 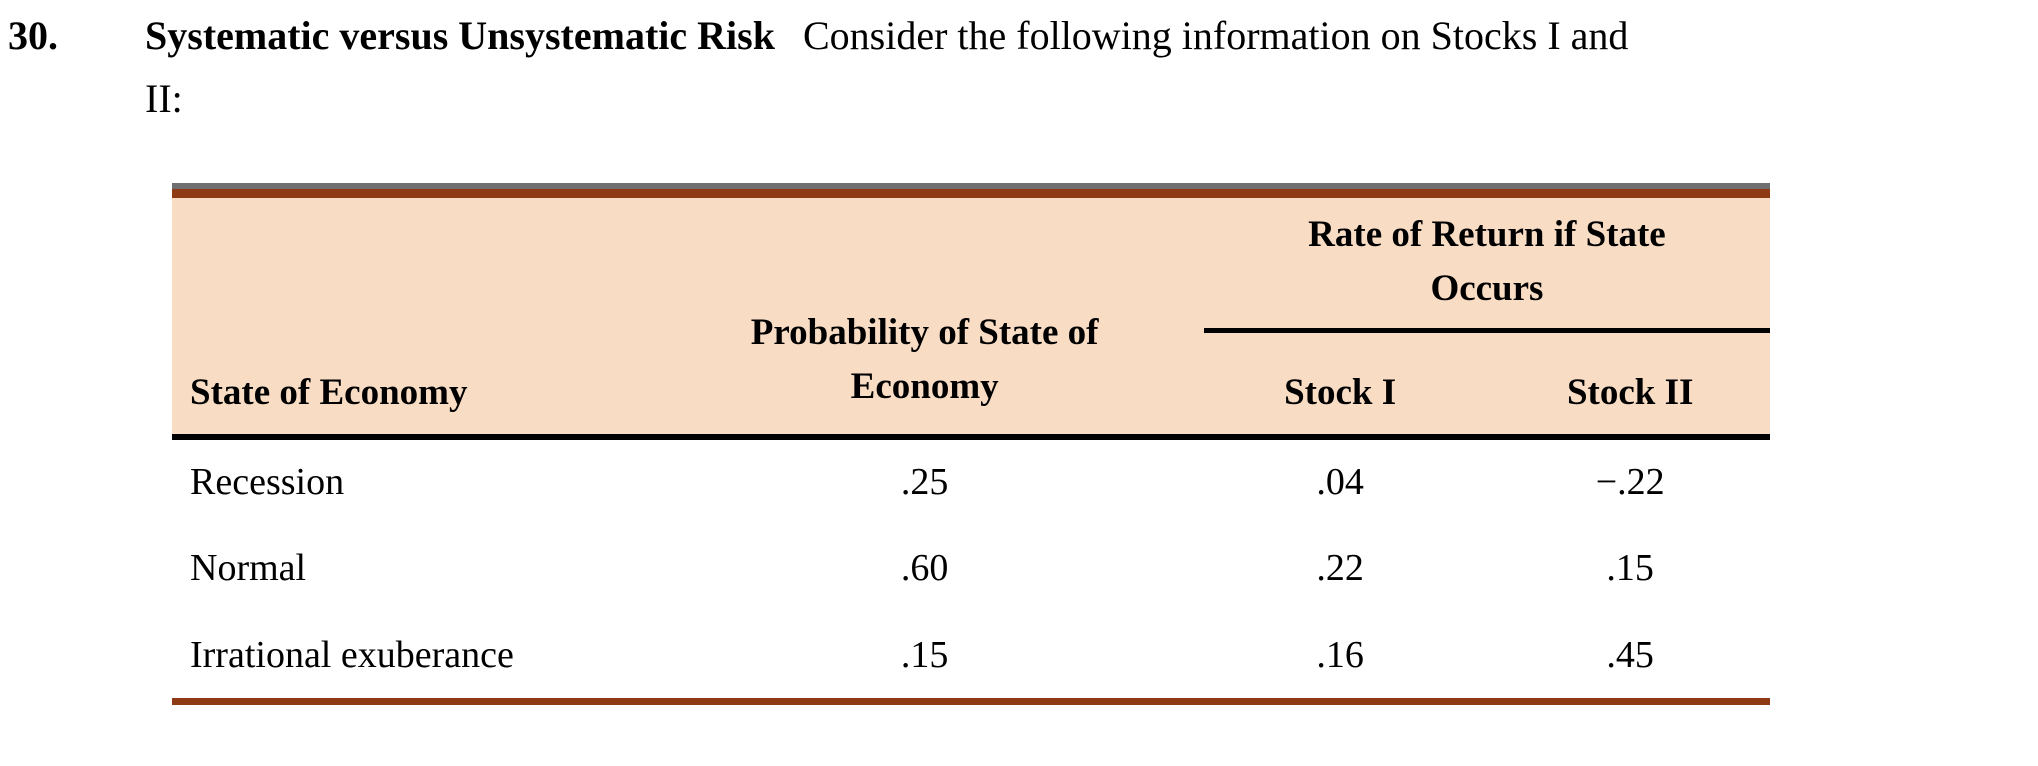 I want to click on col-header-state: State of Economy, so click(x=416, y=319).